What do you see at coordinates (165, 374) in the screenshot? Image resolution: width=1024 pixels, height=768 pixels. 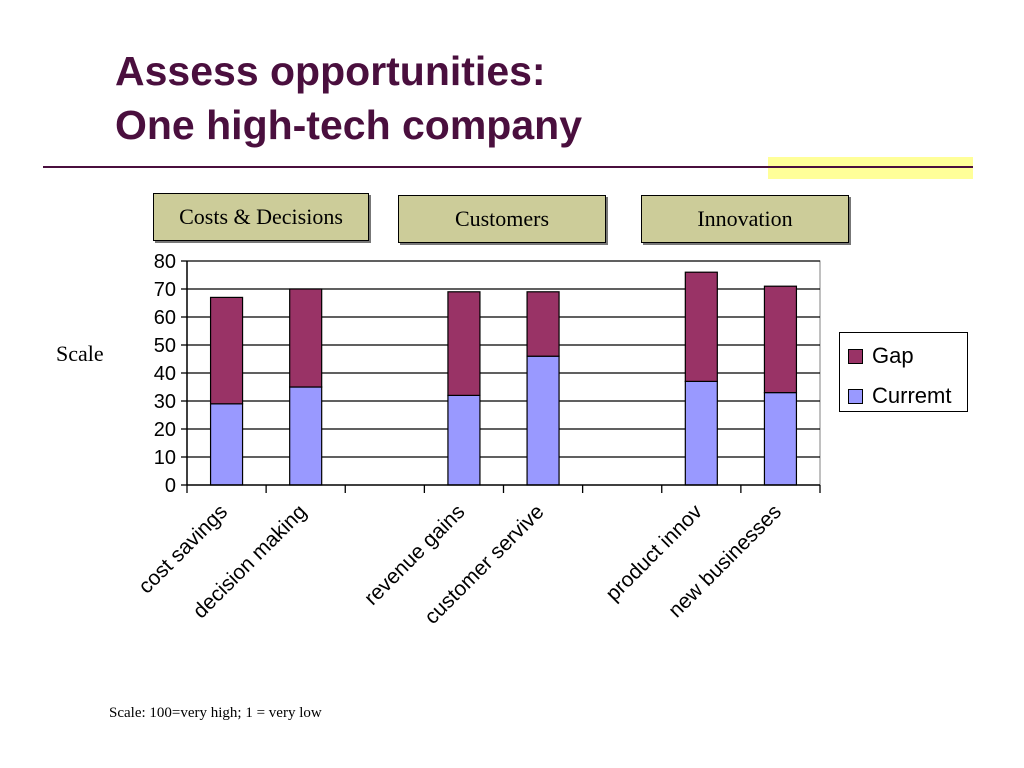 I see `y-tick-label-40: 40` at bounding box center [165, 374].